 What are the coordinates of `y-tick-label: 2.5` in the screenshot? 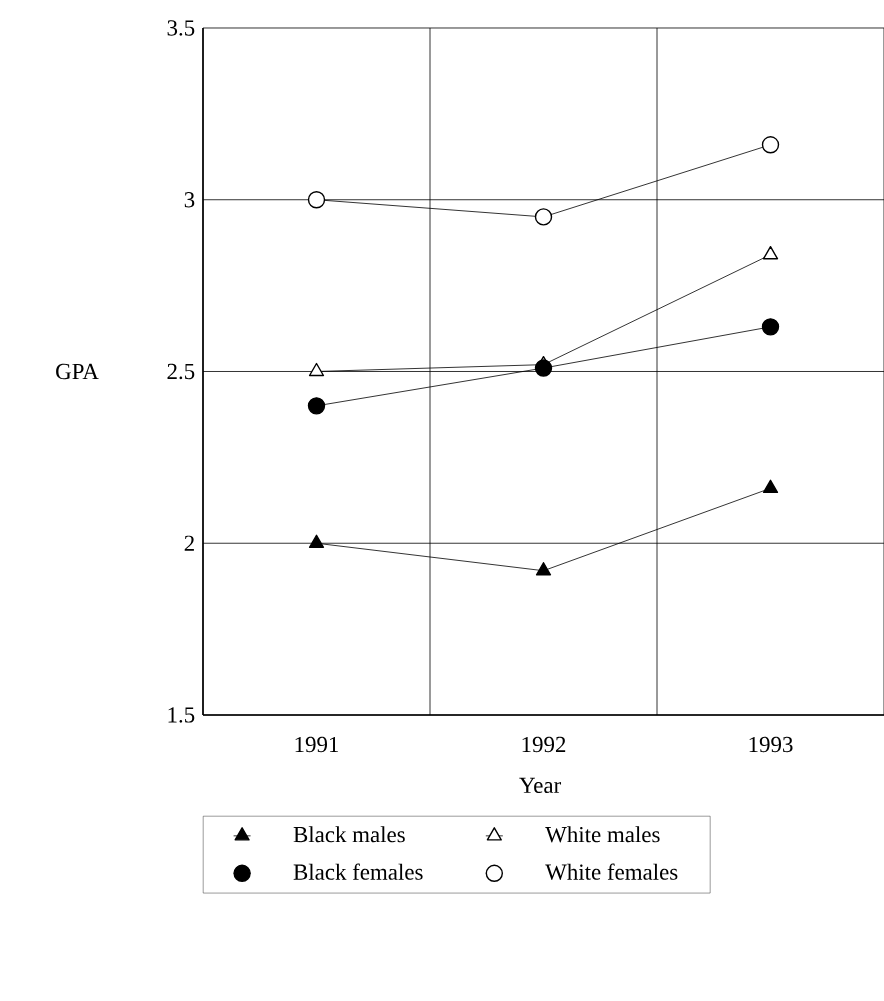 It's located at (181, 371).